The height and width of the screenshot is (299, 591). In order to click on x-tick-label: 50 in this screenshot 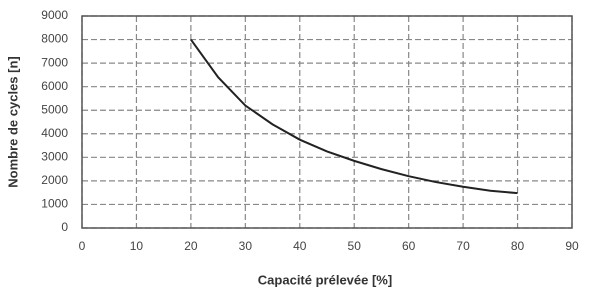, I will do `click(355, 246)`.